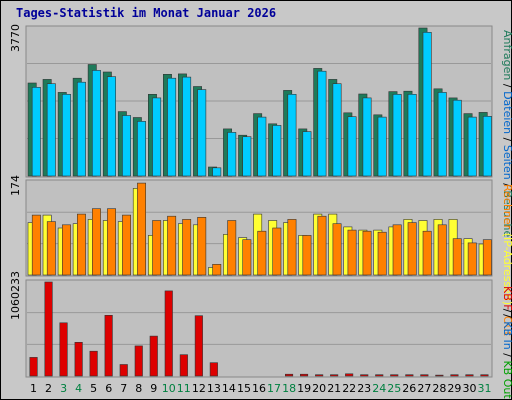 This screenshot has height=400, width=512. What do you see at coordinates (15, 38) in the screenshot?
I see `top-ymax-label: 3770` at bounding box center [15, 38].